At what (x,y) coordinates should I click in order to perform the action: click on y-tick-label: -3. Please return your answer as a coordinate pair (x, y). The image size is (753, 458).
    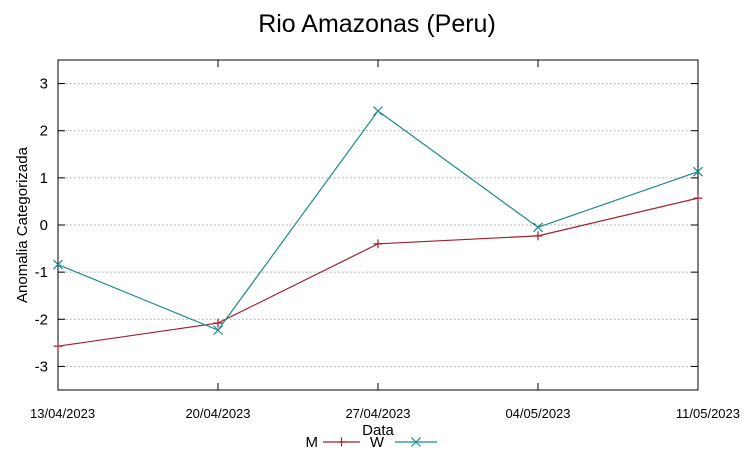
    Looking at the image, I should click on (41, 366).